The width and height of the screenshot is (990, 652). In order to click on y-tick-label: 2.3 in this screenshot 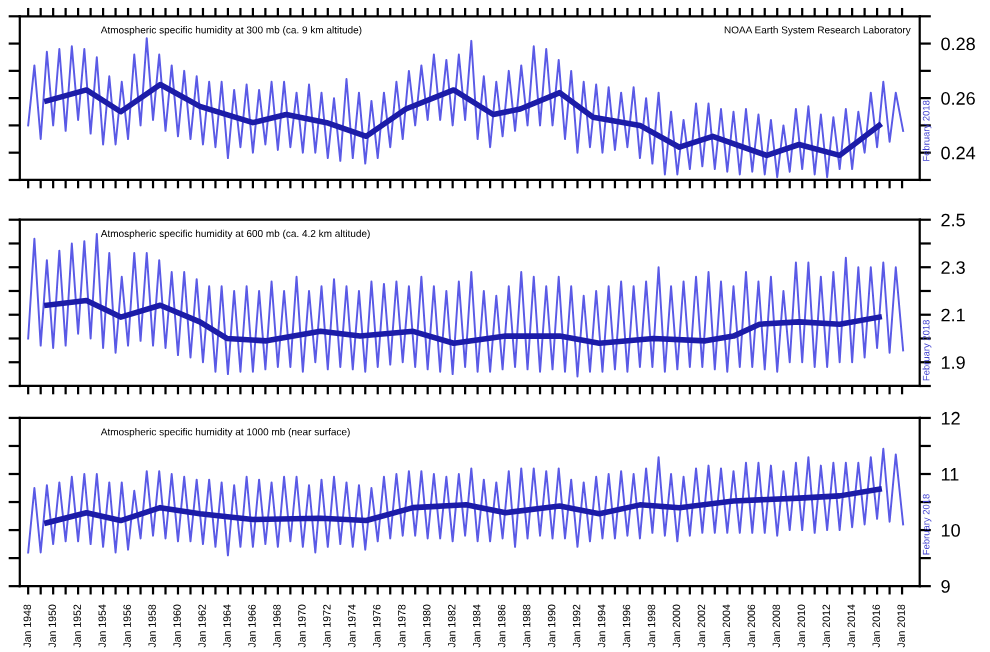, I will do `click(953, 267)`.